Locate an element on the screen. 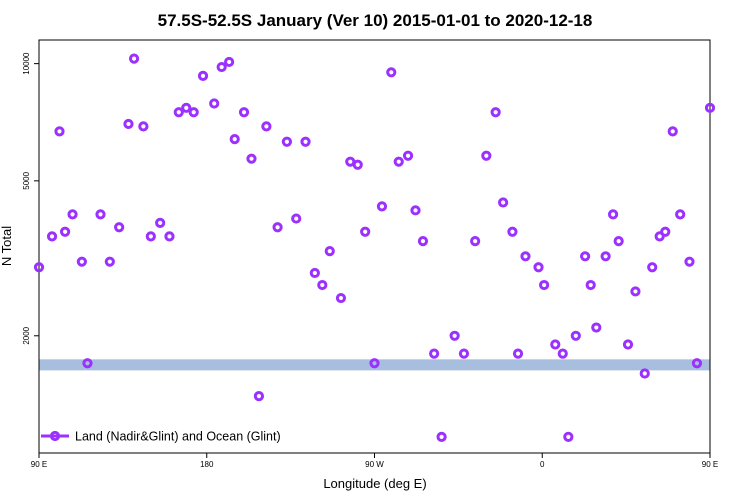 This screenshot has height=500, width=750. y-axis-label: N Total is located at coordinates (7, 246).